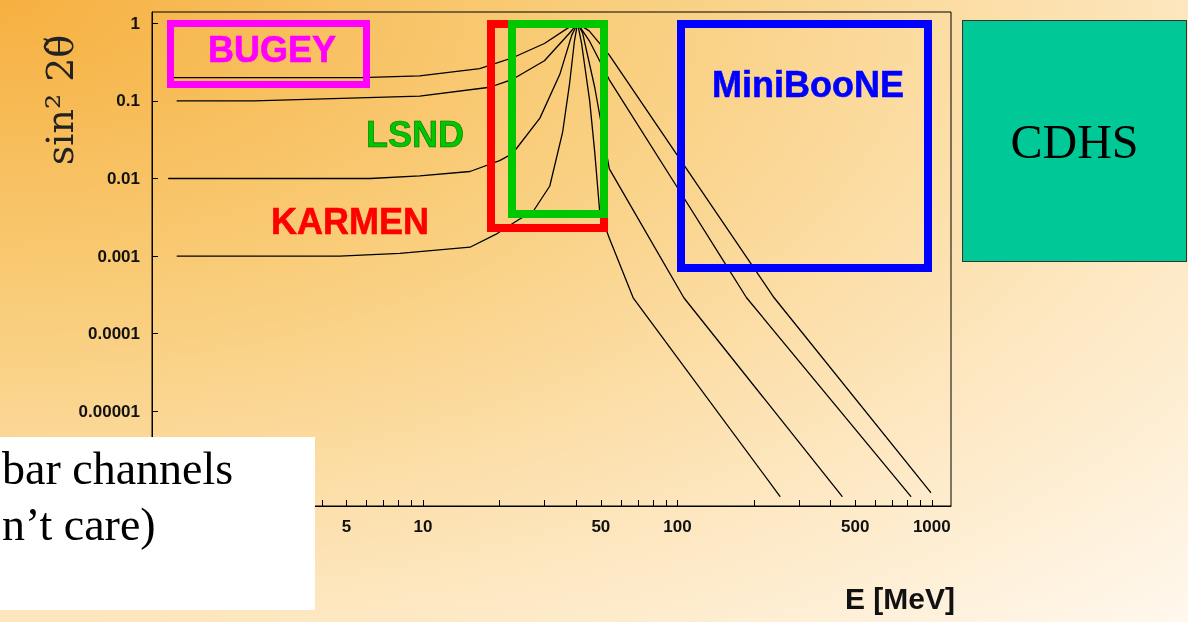  What do you see at coordinates (135, 23) in the screenshot?
I see `y-tick-label: 1` at bounding box center [135, 23].